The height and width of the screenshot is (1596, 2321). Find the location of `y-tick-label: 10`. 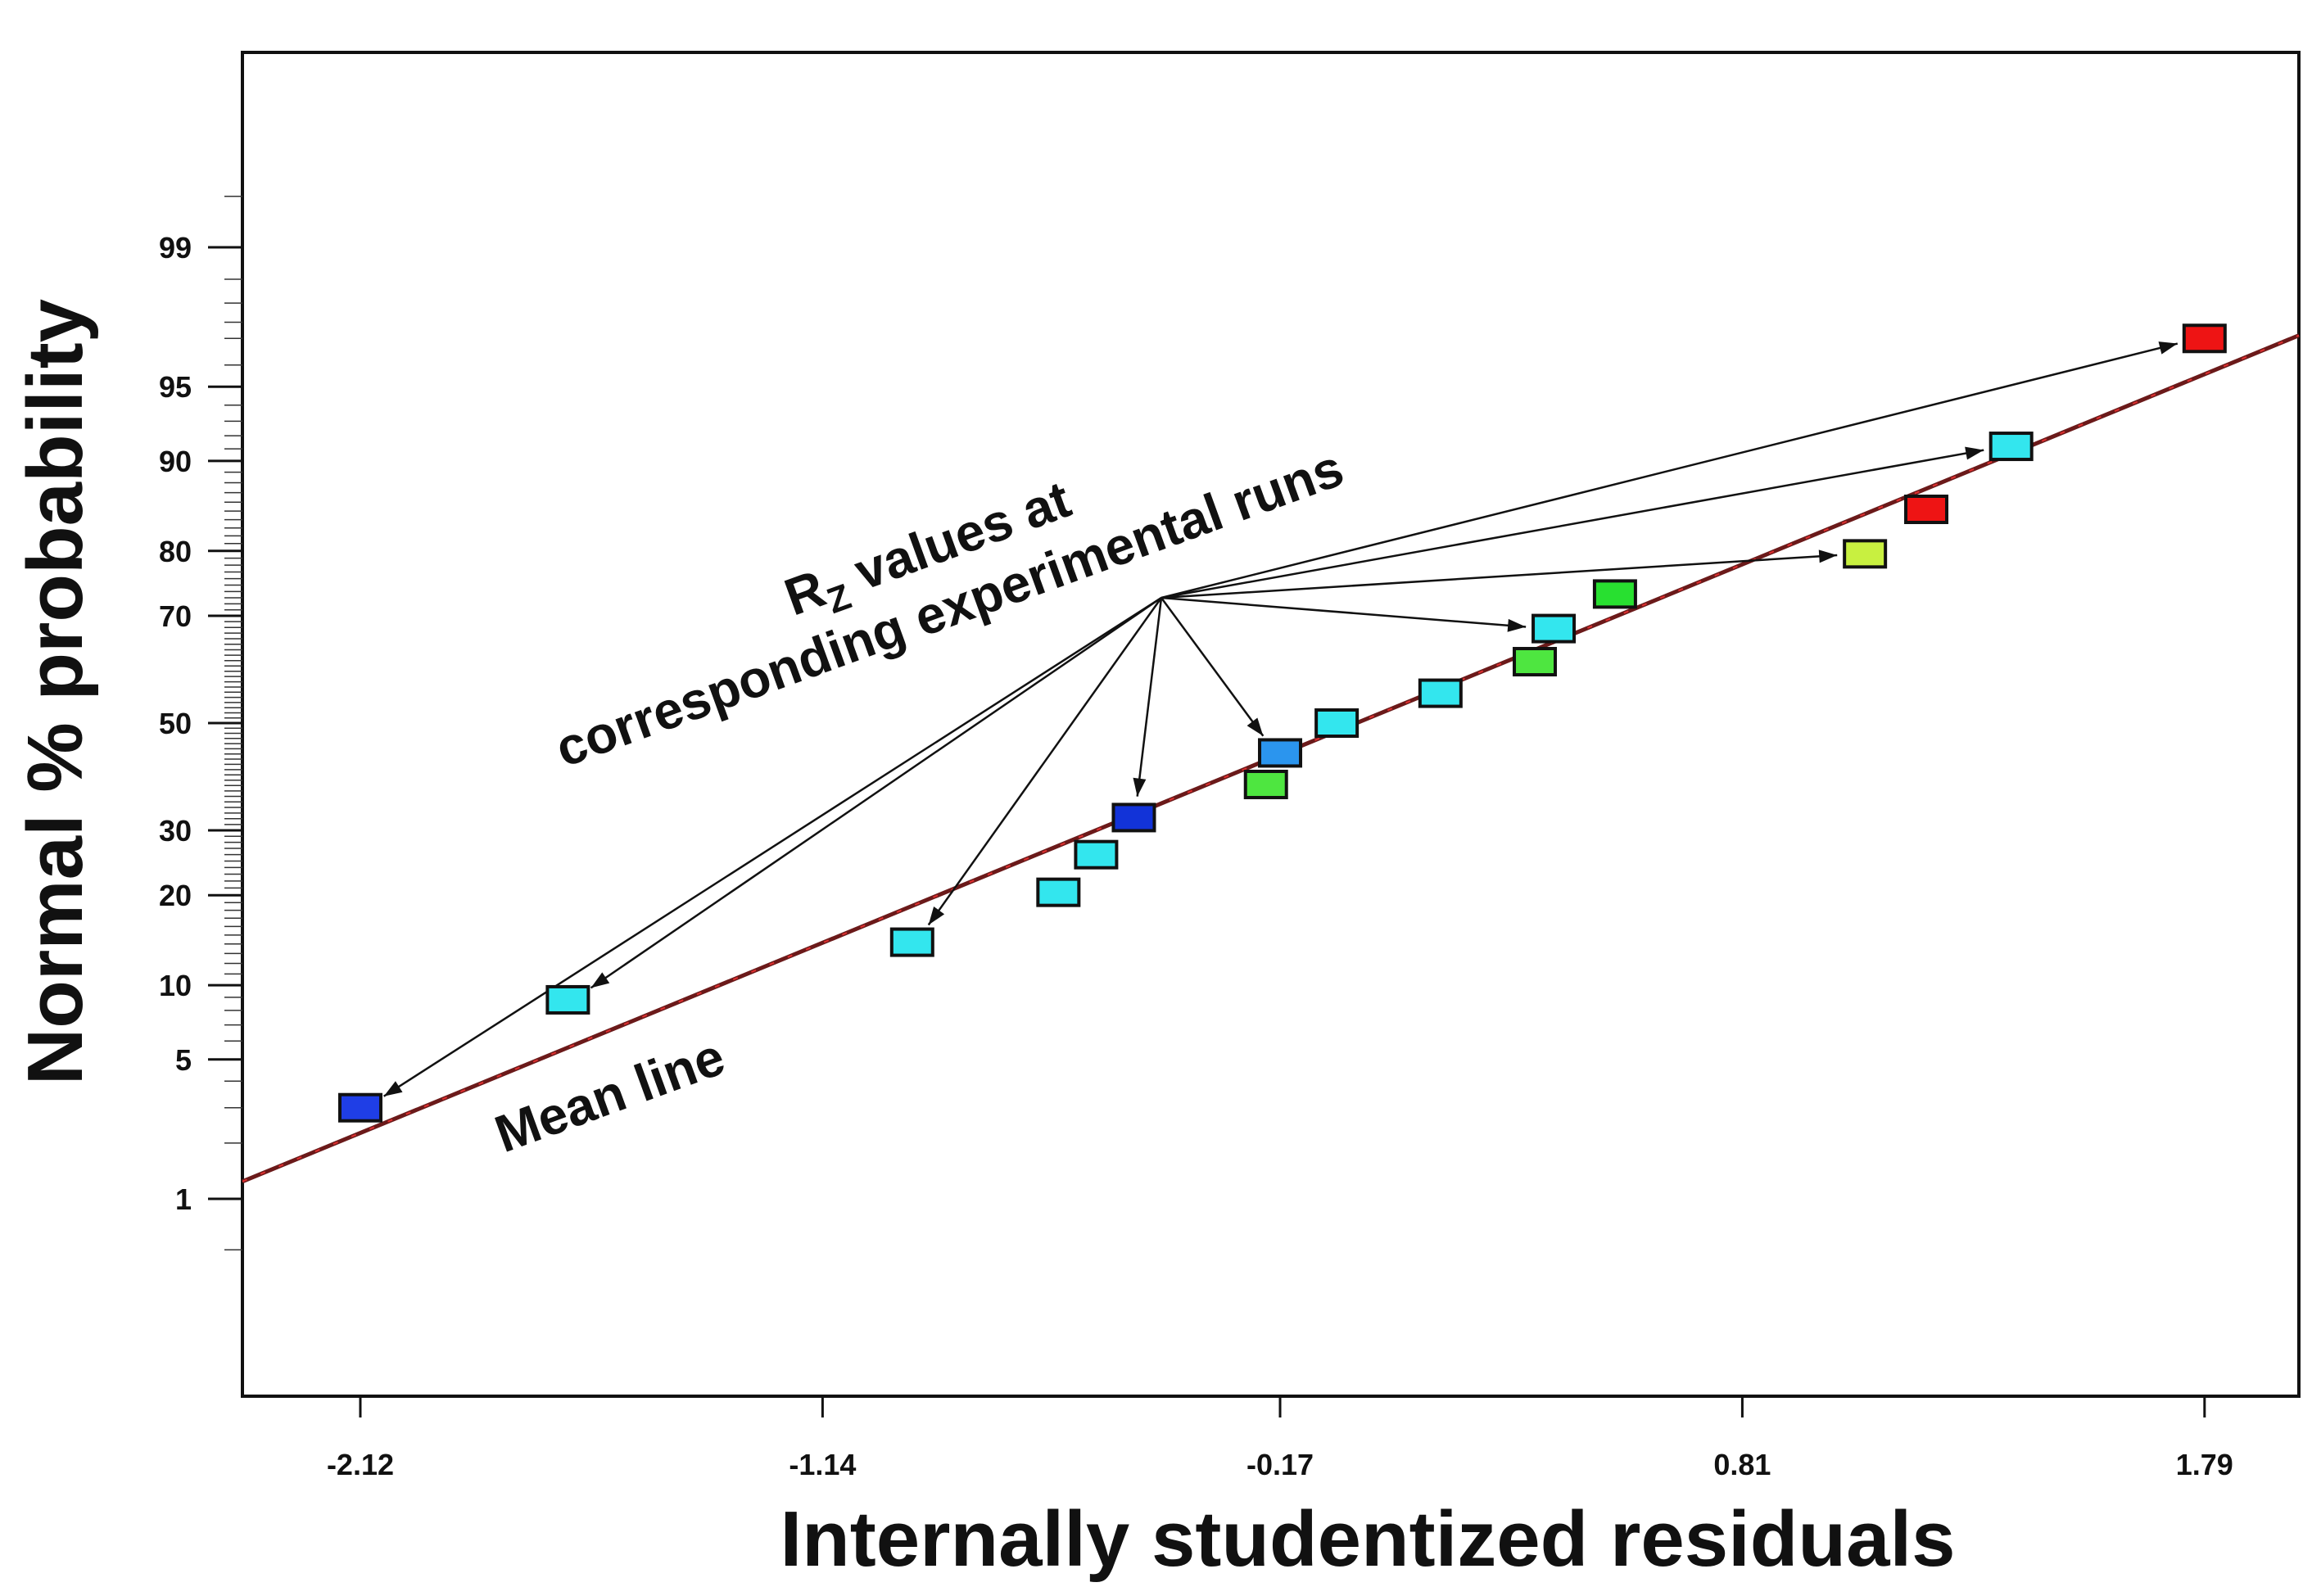

y-tick-label: 10 is located at coordinates (175, 985).